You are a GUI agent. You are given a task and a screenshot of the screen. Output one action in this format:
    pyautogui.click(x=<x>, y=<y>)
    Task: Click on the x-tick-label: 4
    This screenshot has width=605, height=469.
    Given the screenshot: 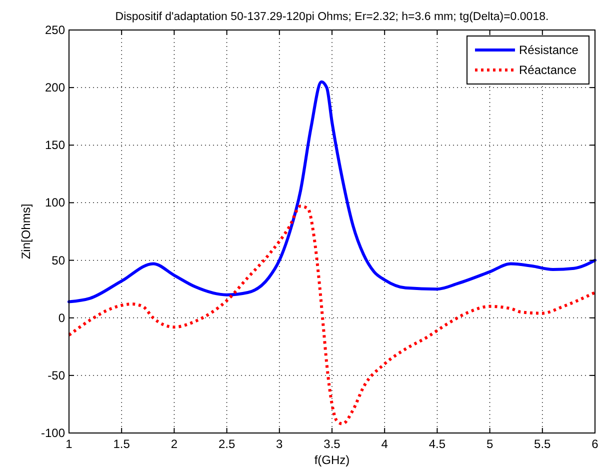 What is the action you would take?
    pyautogui.click(x=384, y=444)
    